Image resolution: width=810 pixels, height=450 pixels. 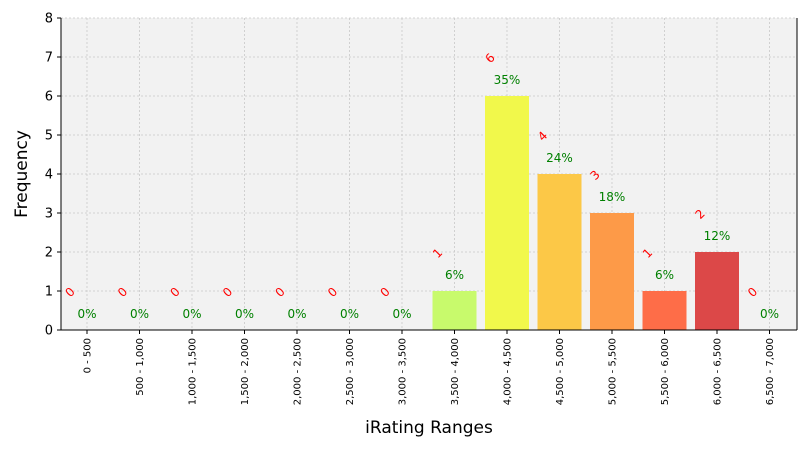 What do you see at coordinates (350, 371) in the screenshot?
I see `x-tick-label: 2,500 - 3,000` at bounding box center [350, 371].